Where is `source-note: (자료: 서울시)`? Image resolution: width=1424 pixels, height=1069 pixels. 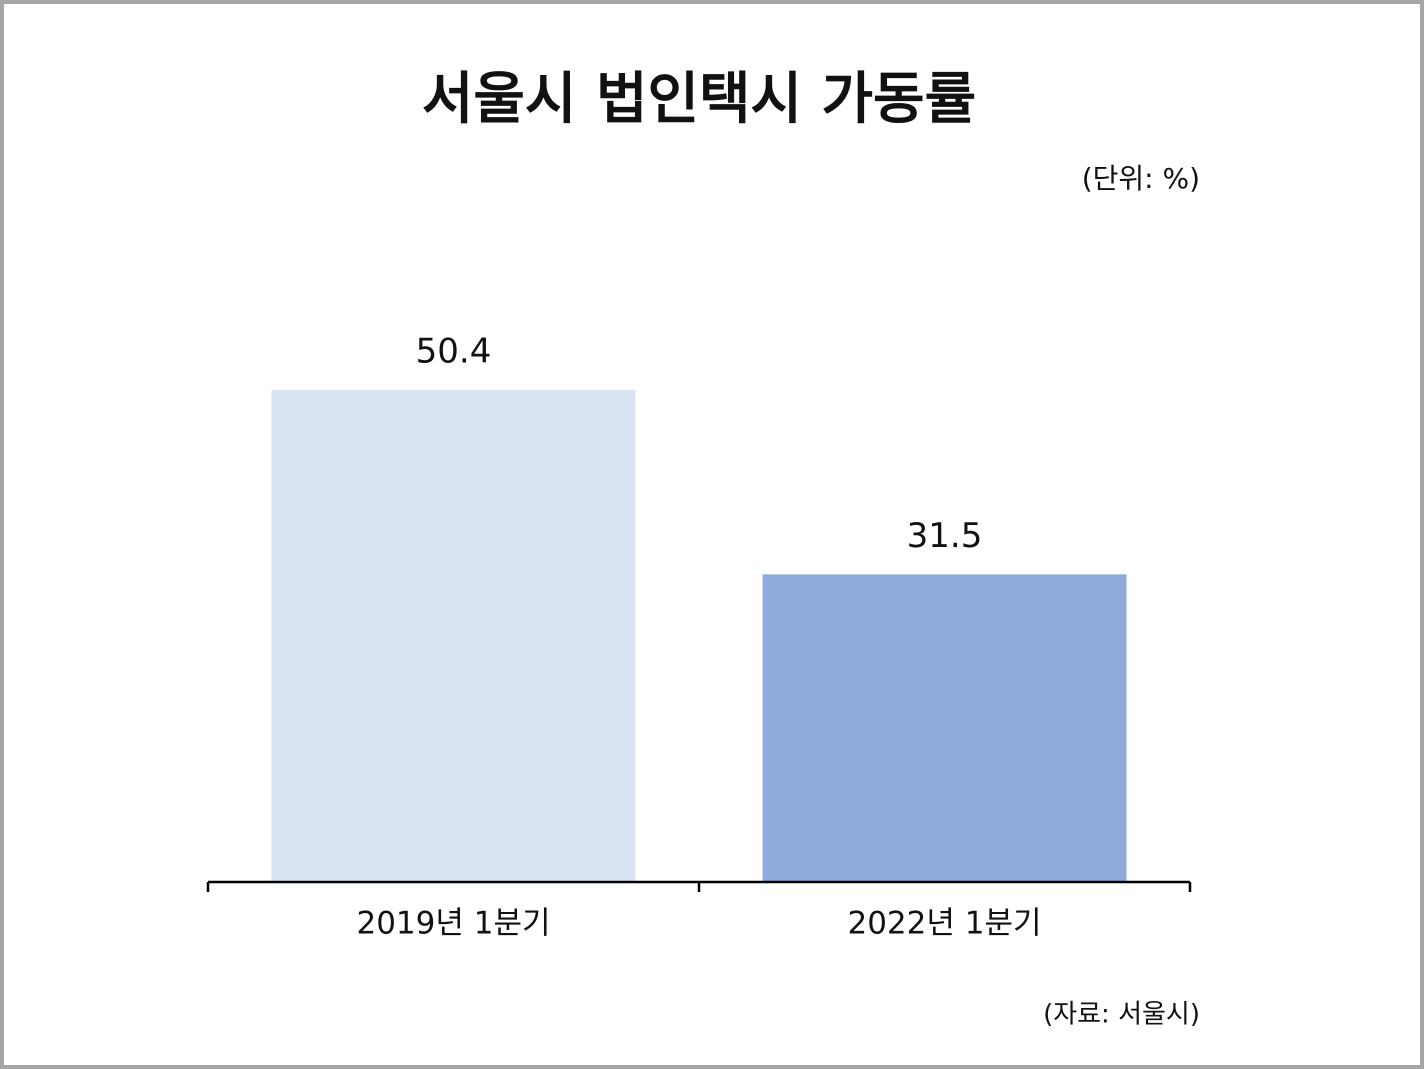 source-note: (자료: 서울시) is located at coordinates (1121, 1015).